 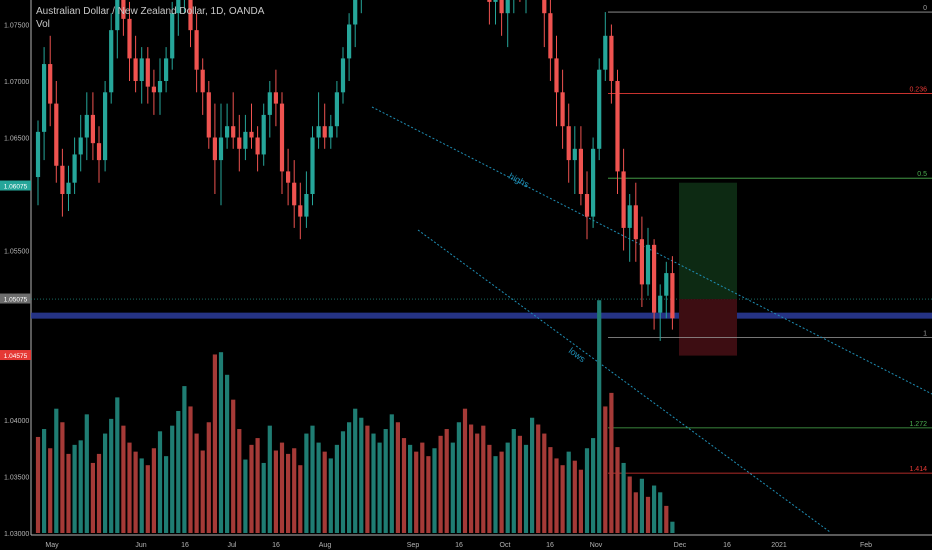 What do you see at coordinates (140, 545) in the screenshot?
I see `time-tick-label: Jun` at bounding box center [140, 545].